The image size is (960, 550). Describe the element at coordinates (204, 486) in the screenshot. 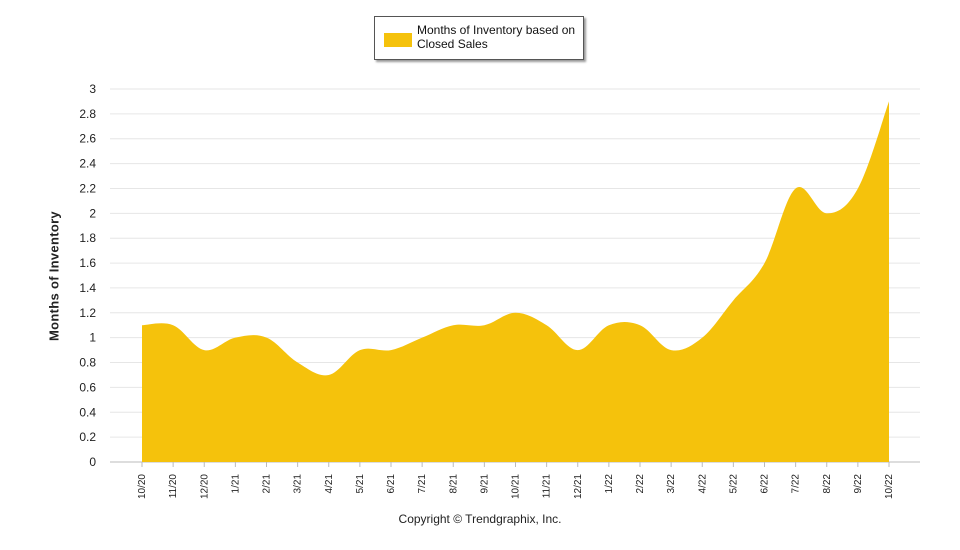

I see `x-tick-label: 12/20` at that location.